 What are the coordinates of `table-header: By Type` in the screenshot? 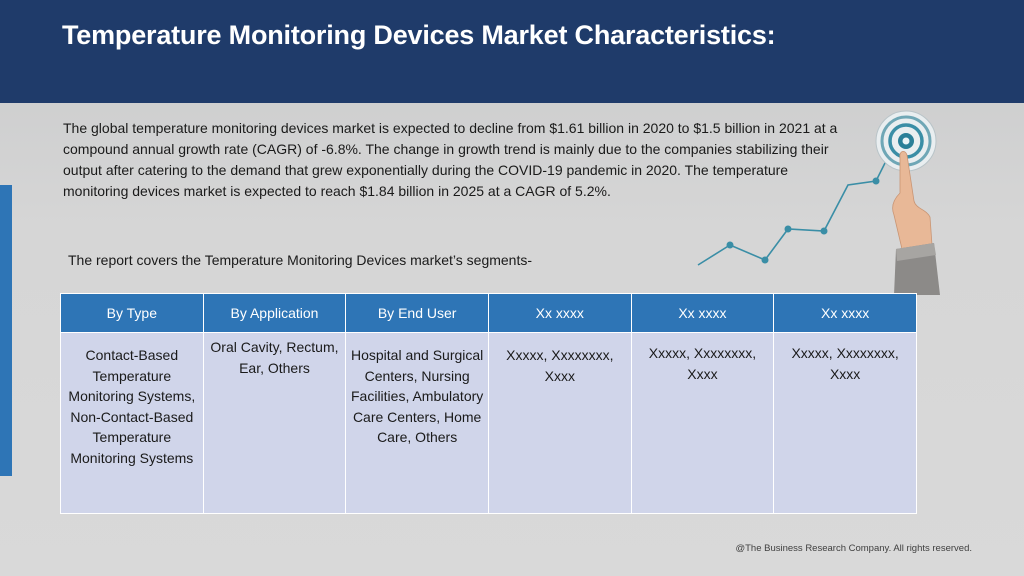 It's located at (132, 313).